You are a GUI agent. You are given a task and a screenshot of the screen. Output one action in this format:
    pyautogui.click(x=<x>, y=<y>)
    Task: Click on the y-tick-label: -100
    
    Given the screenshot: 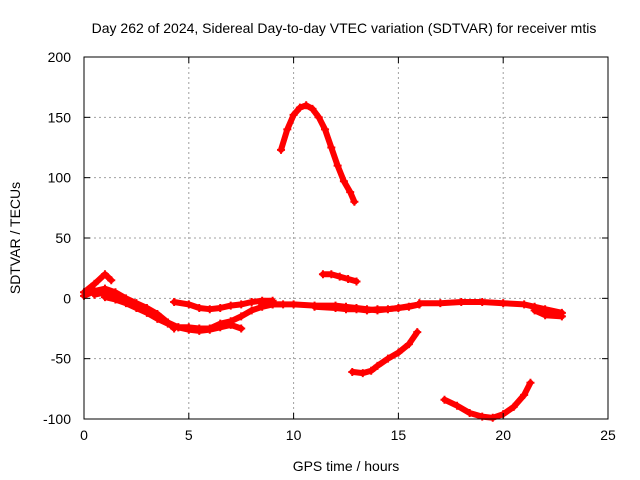 What is the action you would take?
    pyautogui.click(x=57, y=419)
    